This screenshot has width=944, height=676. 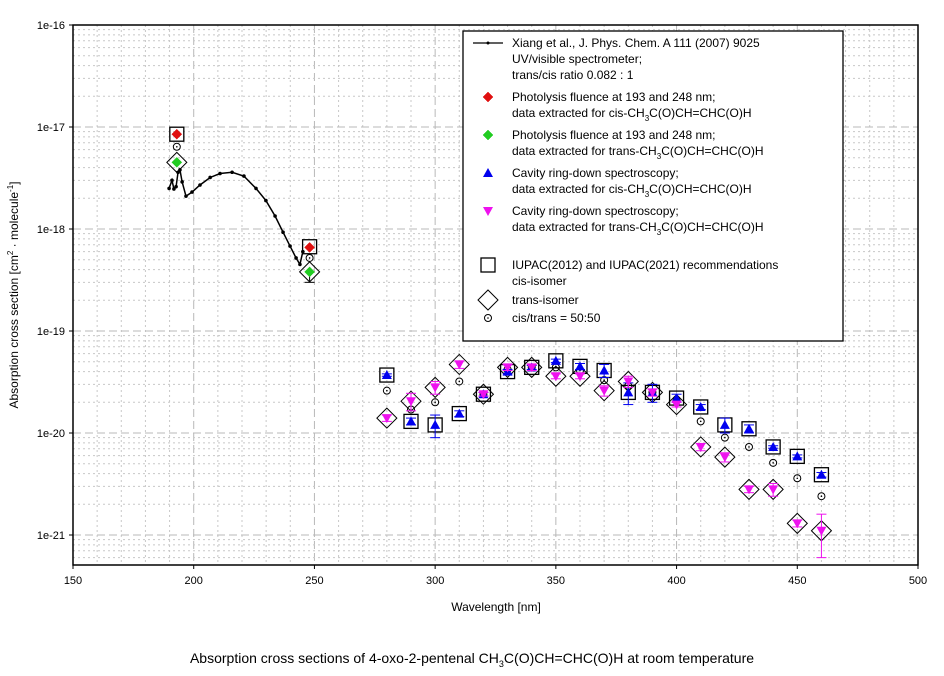 What do you see at coordinates (604, 459) in the screenshot?
I see `series-crds-trans` at bounding box center [604, 459].